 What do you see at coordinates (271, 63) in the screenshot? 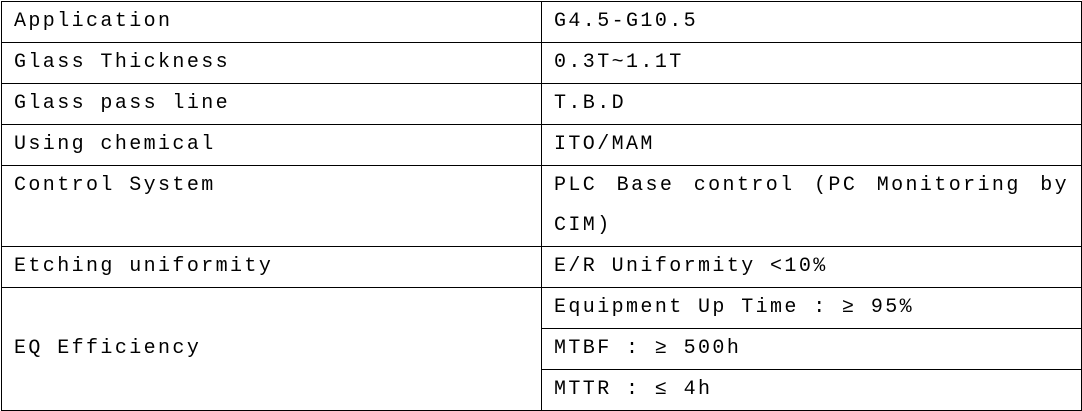
I see `spec-label: Glass Thickness` at bounding box center [271, 63].